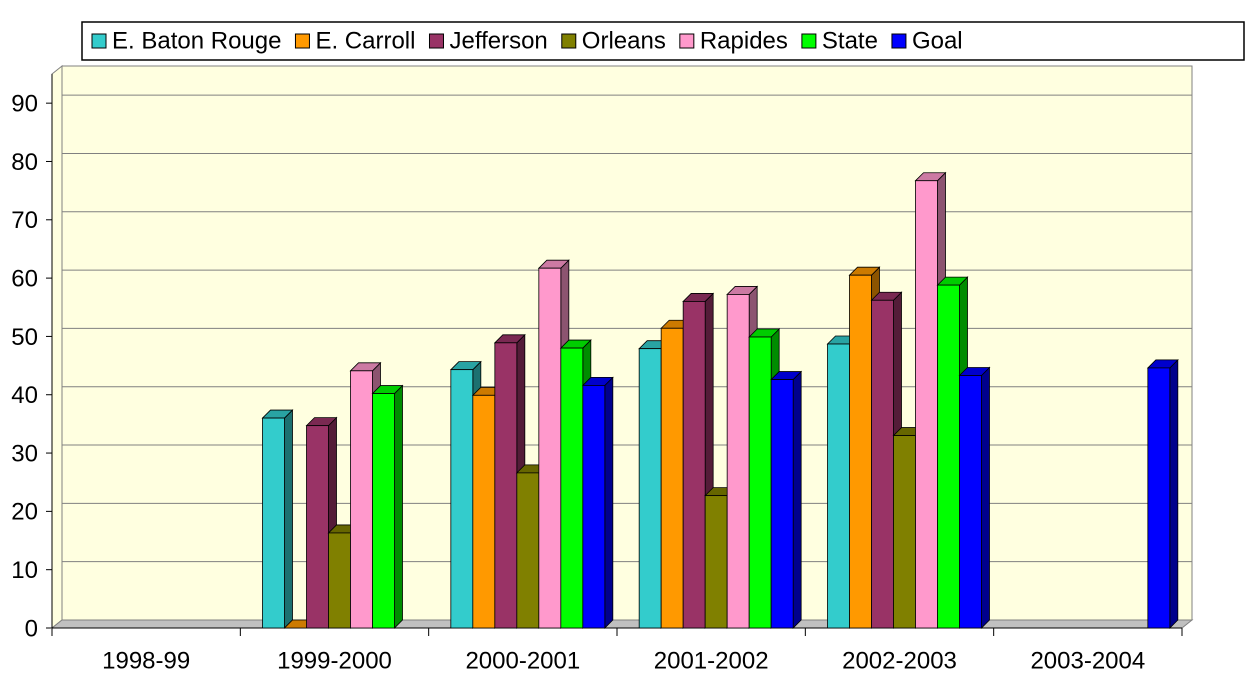 This screenshot has width=1248, height=681. I want to click on y-tick-label: 70, so click(24, 220).